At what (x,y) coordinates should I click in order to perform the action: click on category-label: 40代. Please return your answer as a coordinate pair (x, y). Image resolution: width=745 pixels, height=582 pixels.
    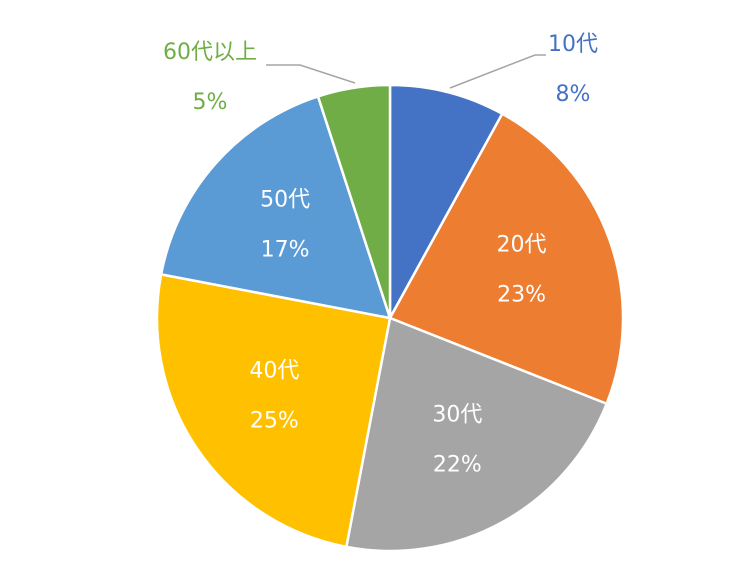
    Looking at the image, I should click on (274, 371).